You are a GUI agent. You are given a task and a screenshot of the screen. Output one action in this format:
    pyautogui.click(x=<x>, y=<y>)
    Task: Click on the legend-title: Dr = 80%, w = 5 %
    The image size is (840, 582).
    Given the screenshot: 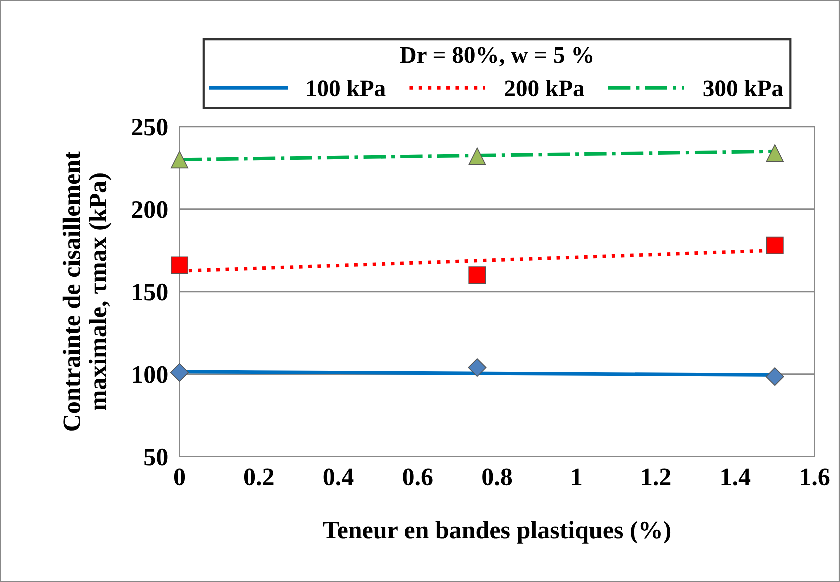 What is the action you would take?
    pyautogui.click(x=496, y=57)
    